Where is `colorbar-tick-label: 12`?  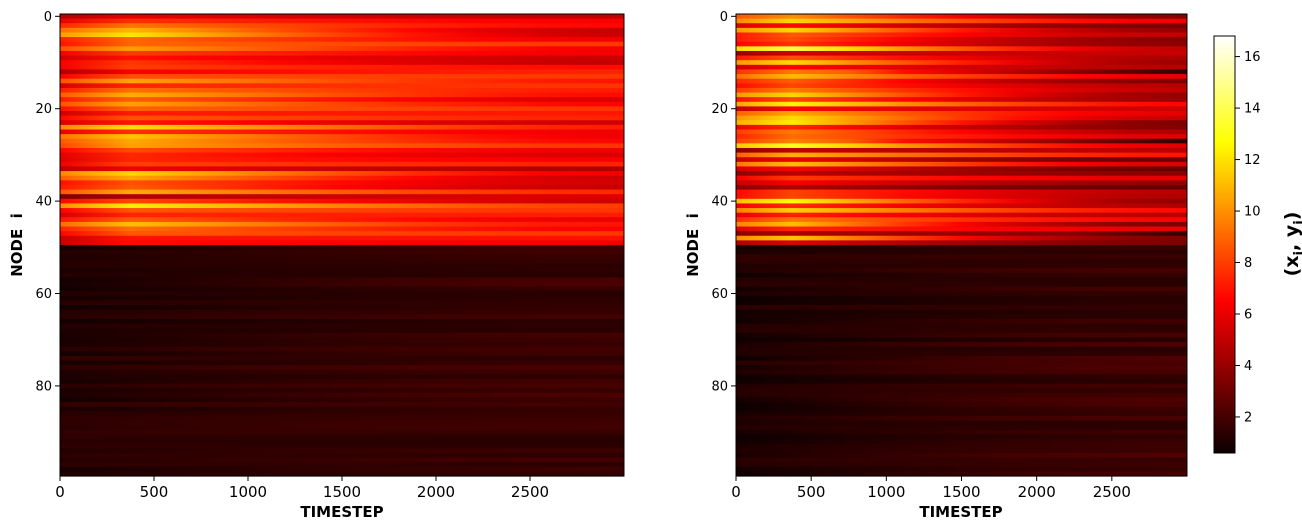 colorbar-tick-label: 12 is located at coordinates (1252, 160).